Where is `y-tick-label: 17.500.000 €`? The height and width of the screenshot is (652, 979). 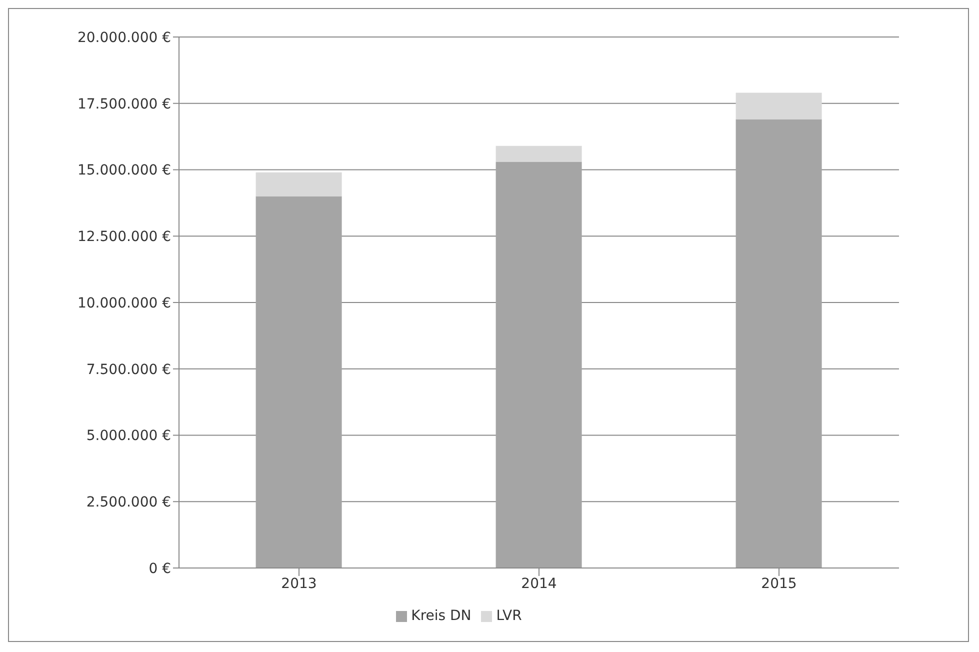 y-tick-label: 17.500.000 € is located at coordinates (124, 104).